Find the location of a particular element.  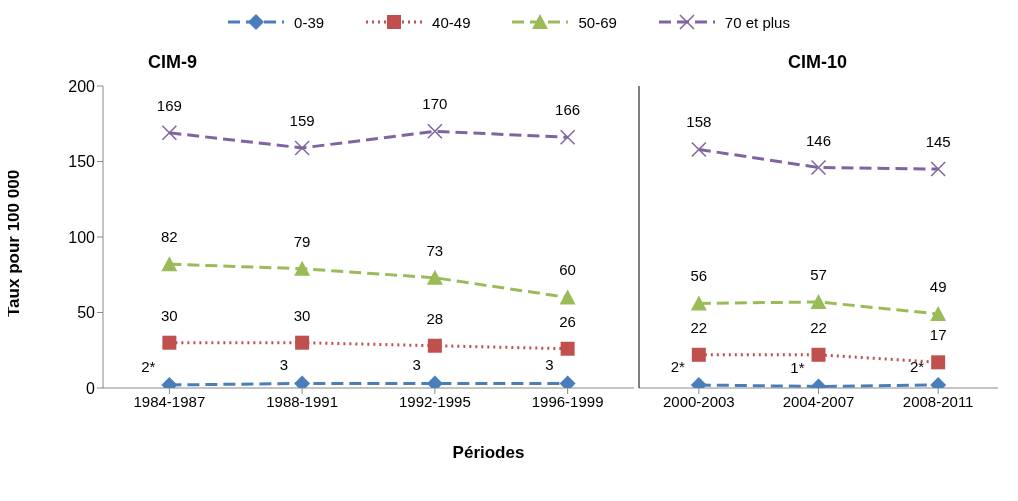

legend-label: 0-39 is located at coordinates (309, 22).